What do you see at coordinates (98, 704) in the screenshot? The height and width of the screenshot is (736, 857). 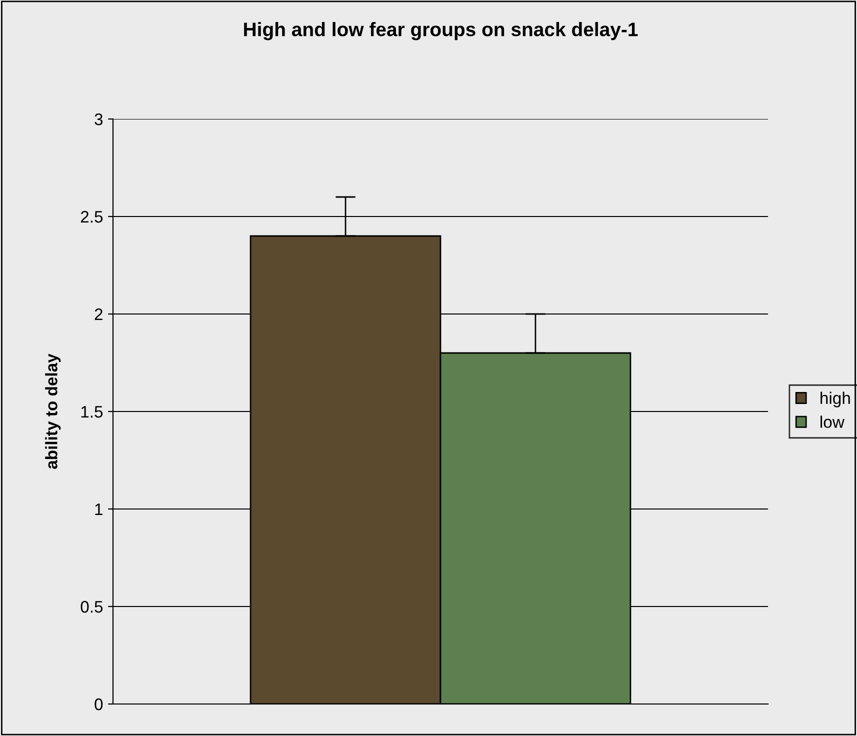 I see `y-tick-label: 0` at bounding box center [98, 704].